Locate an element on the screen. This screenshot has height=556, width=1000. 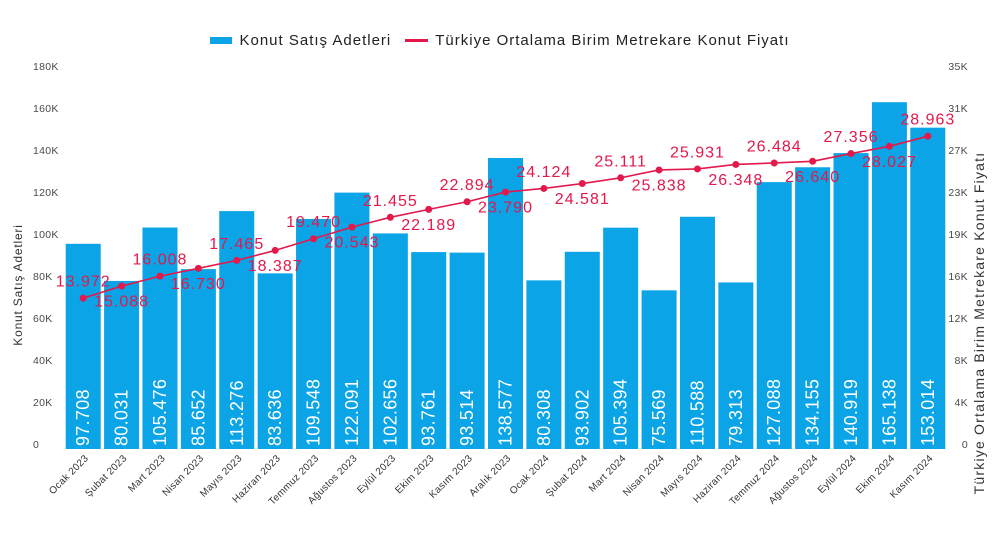
sales-bar-value-label-17: 110.588 is located at coordinates (697, 413).